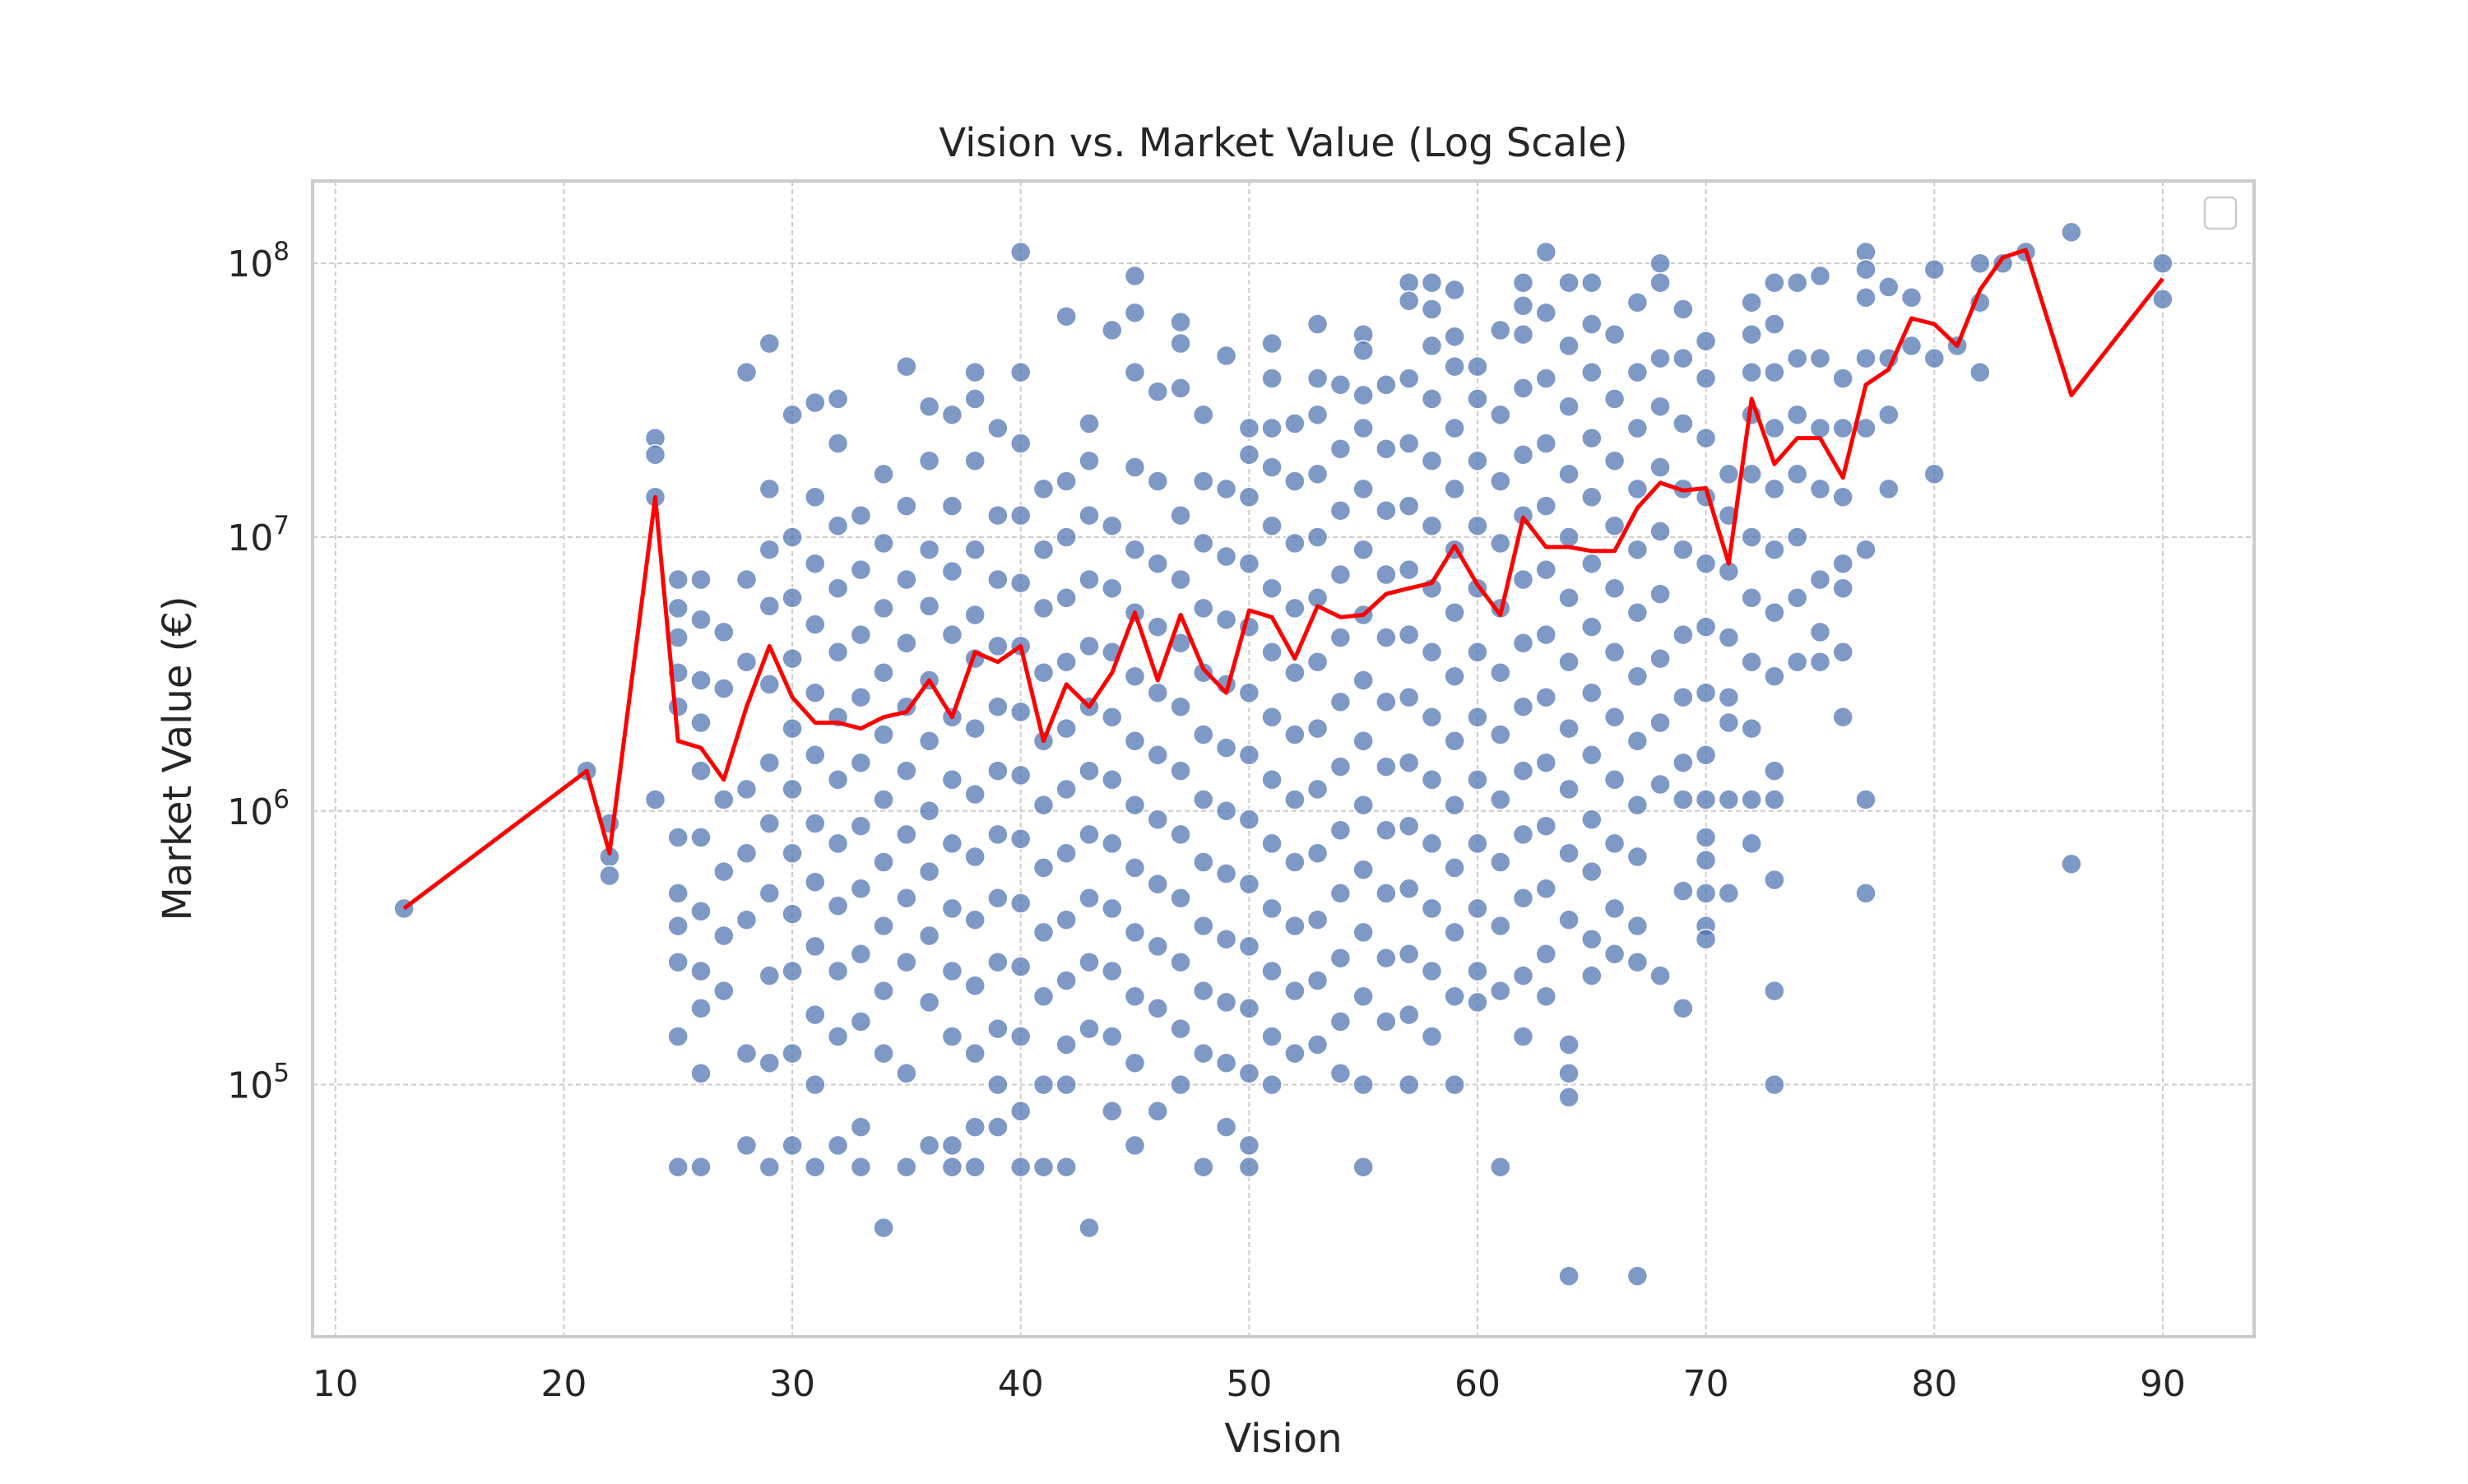  I want to click on x-tick-label: 90, so click(2163, 1384).